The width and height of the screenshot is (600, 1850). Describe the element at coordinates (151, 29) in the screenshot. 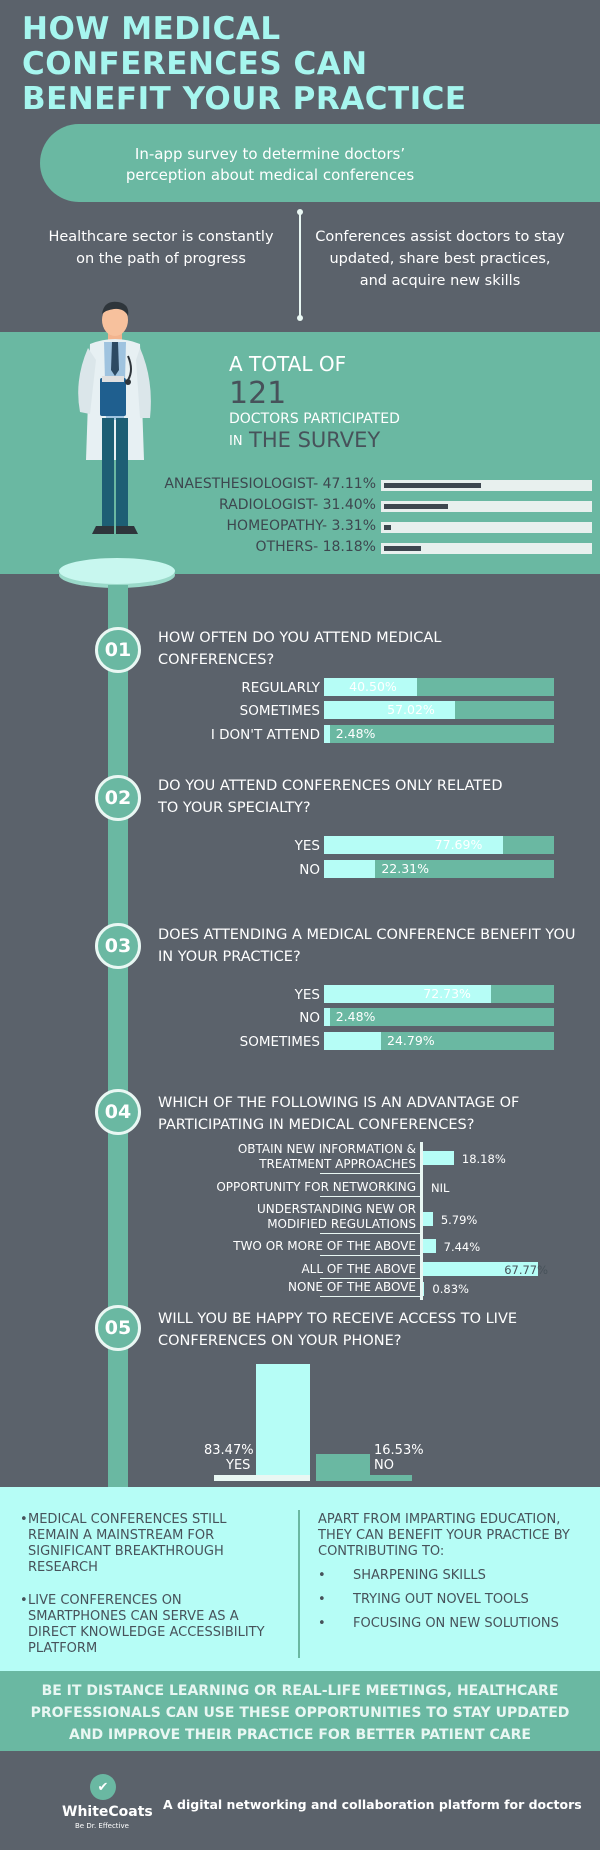

I see `title-line: HOW MEDICAL` at that location.